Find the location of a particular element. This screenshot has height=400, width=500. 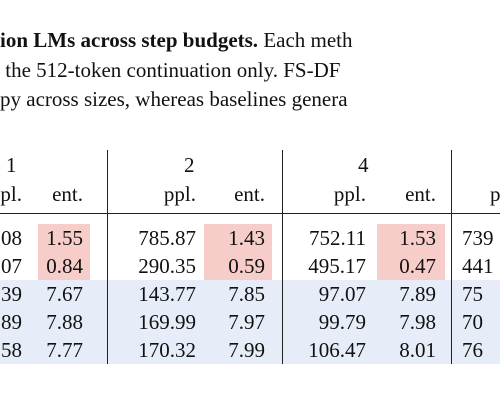

table-cell: 290.35 is located at coordinates (167, 266).